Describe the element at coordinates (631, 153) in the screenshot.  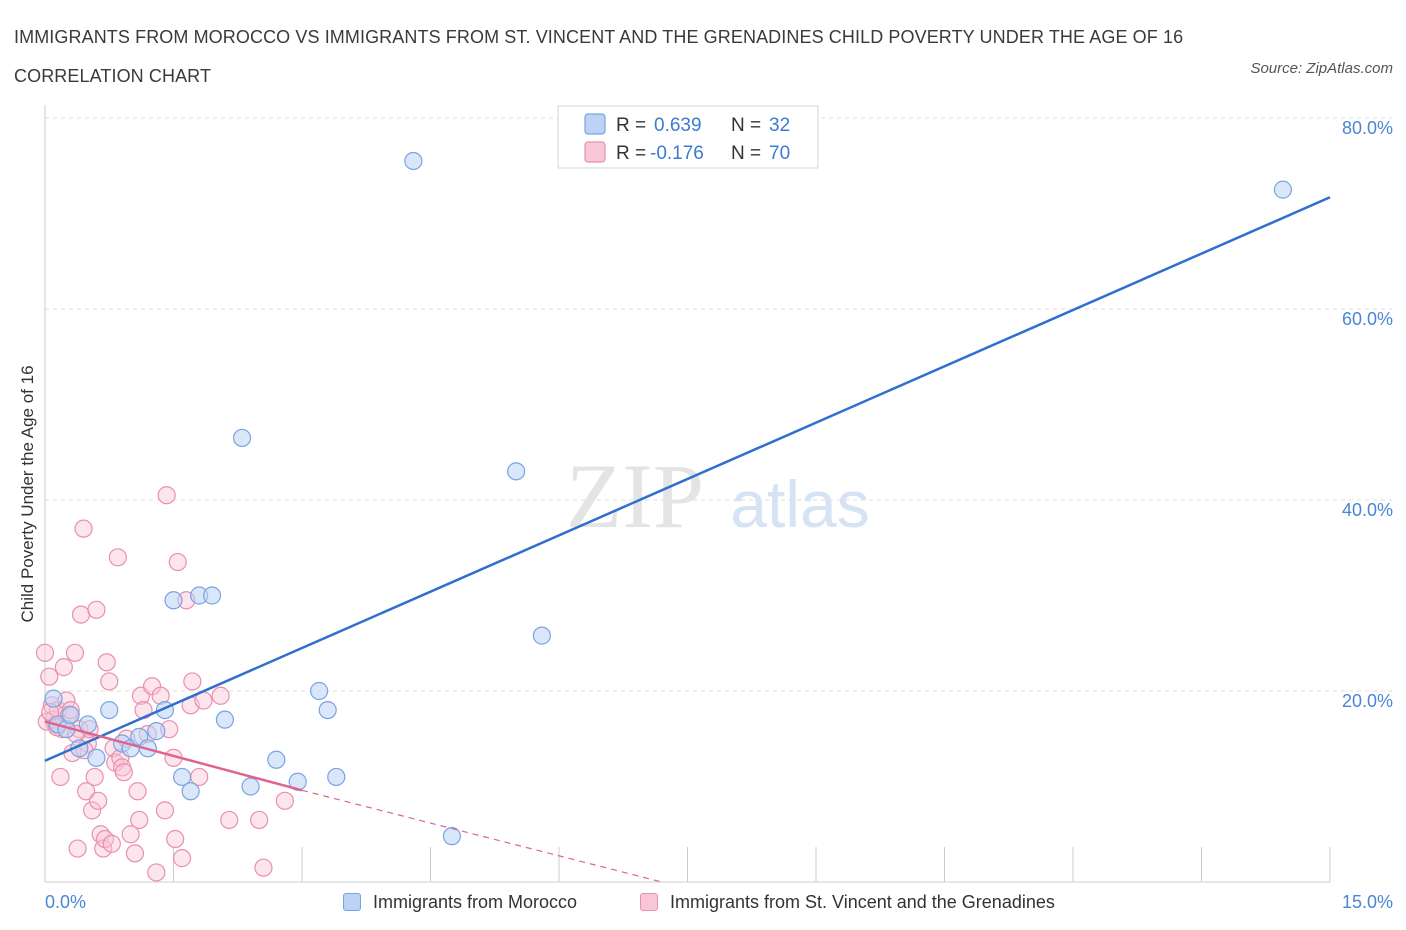
I see `legend-r-label-st-vincent: R =` at that location.